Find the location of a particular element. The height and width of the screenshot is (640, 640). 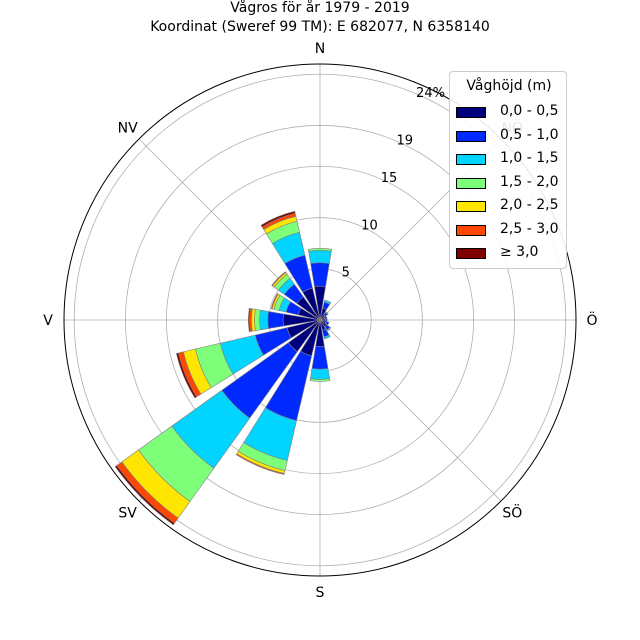

legend-title: Våghöjd (m) is located at coordinates (509, 86).